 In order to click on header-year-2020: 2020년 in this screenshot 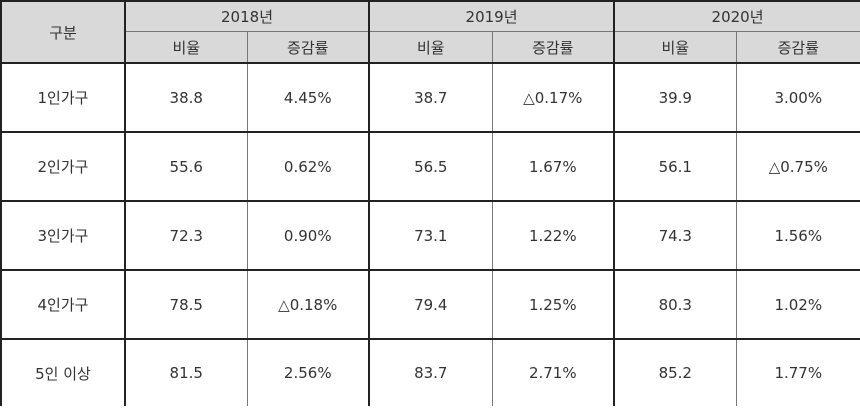, I will do `click(736, 16)`.